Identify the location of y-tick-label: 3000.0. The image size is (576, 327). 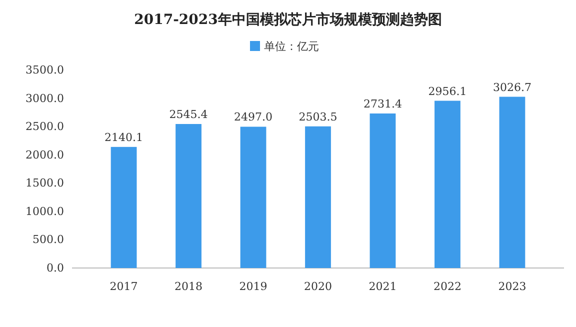
(45, 98).